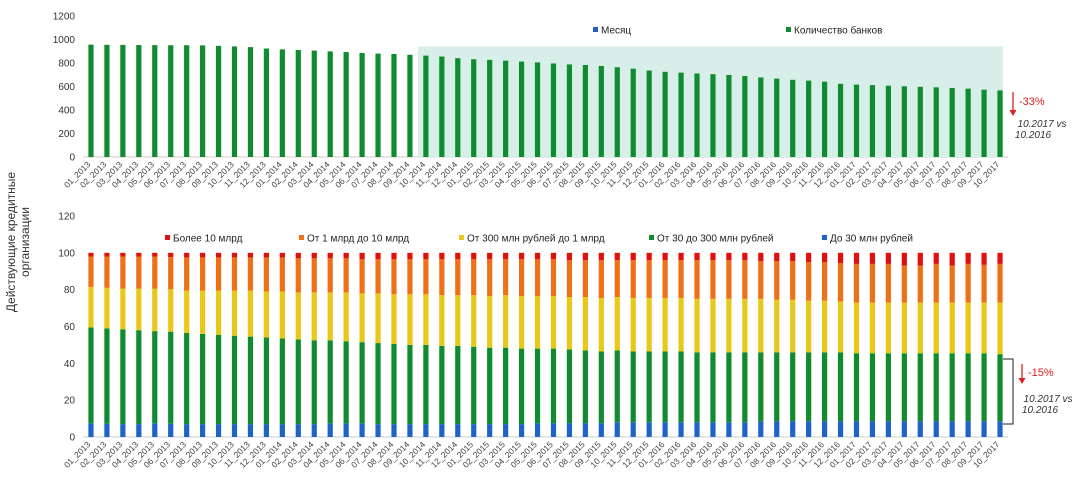 Image resolution: width=1077 pixels, height=479 pixels. What do you see at coordinates (1040, 410) in the screenshot?
I see `comparison-note: 10.2016` at bounding box center [1040, 410].